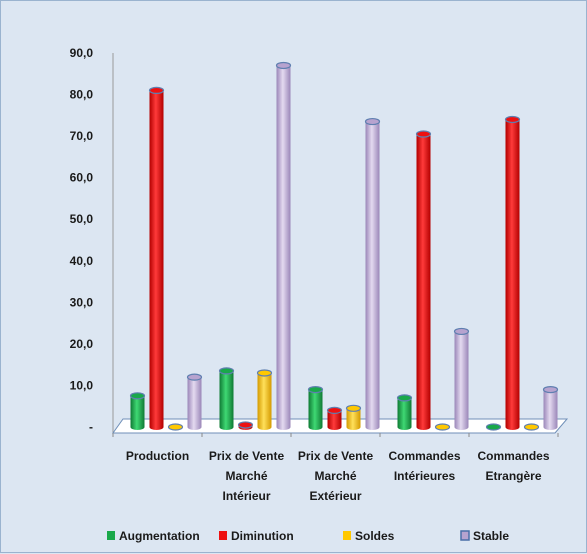  What do you see at coordinates (262, 536) in the screenshot?
I see `legend-label: Diminution` at bounding box center [262, 536].